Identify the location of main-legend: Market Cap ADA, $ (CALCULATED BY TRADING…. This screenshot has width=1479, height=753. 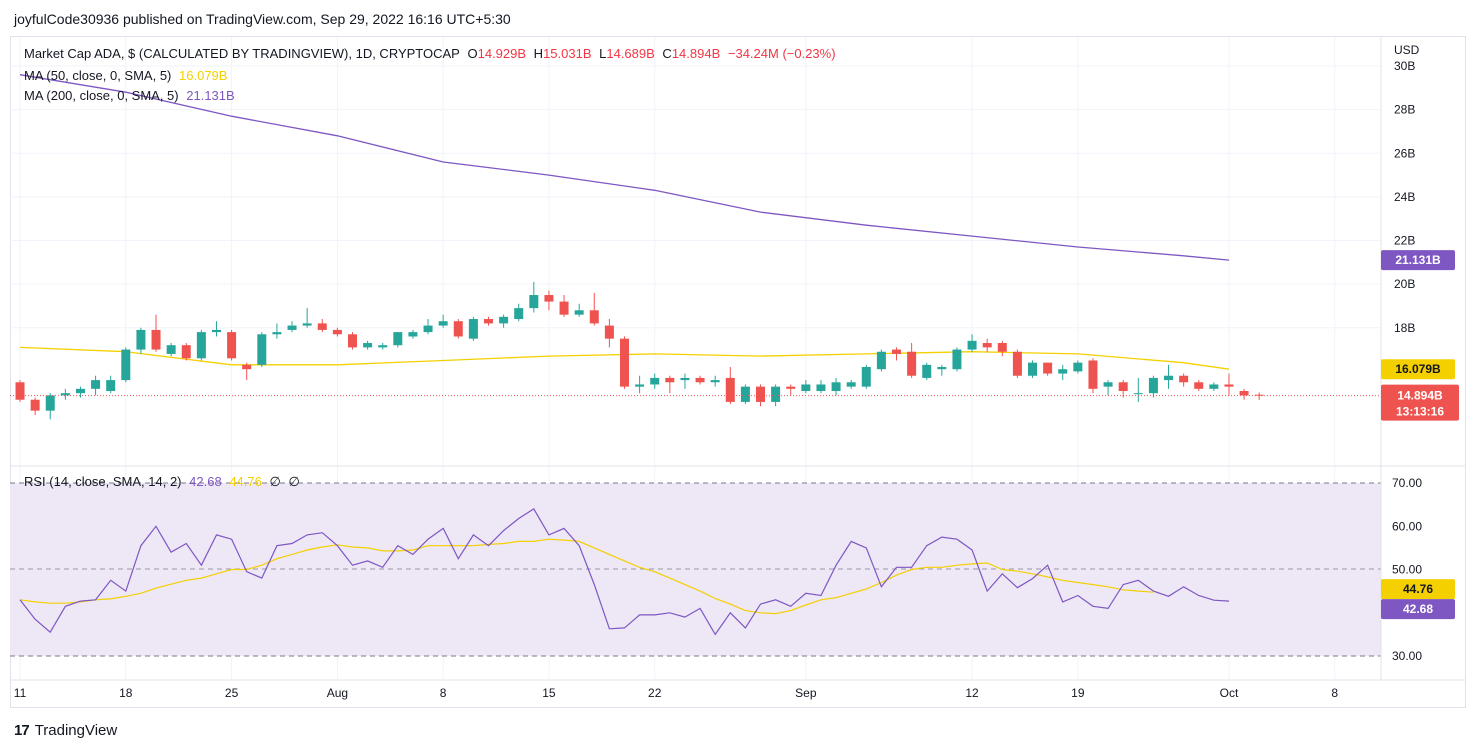
(432, 53).